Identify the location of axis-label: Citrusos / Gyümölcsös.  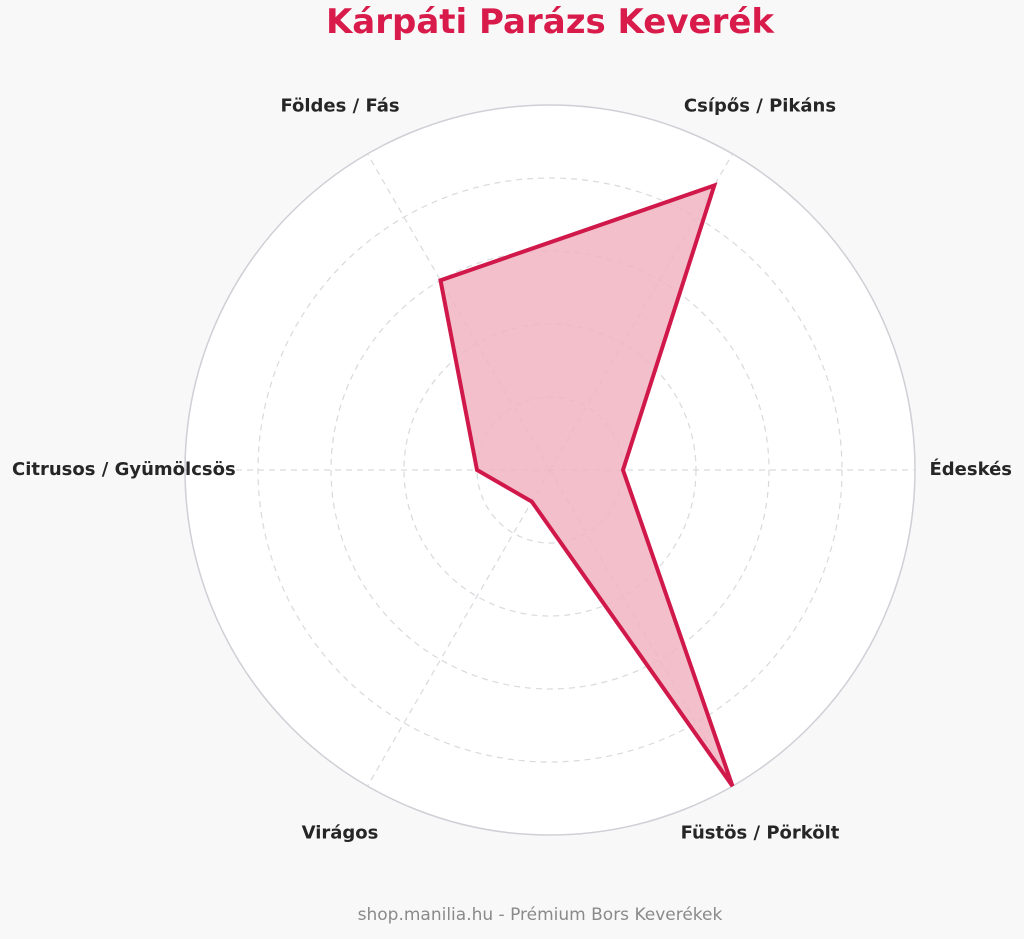
(124, 469).